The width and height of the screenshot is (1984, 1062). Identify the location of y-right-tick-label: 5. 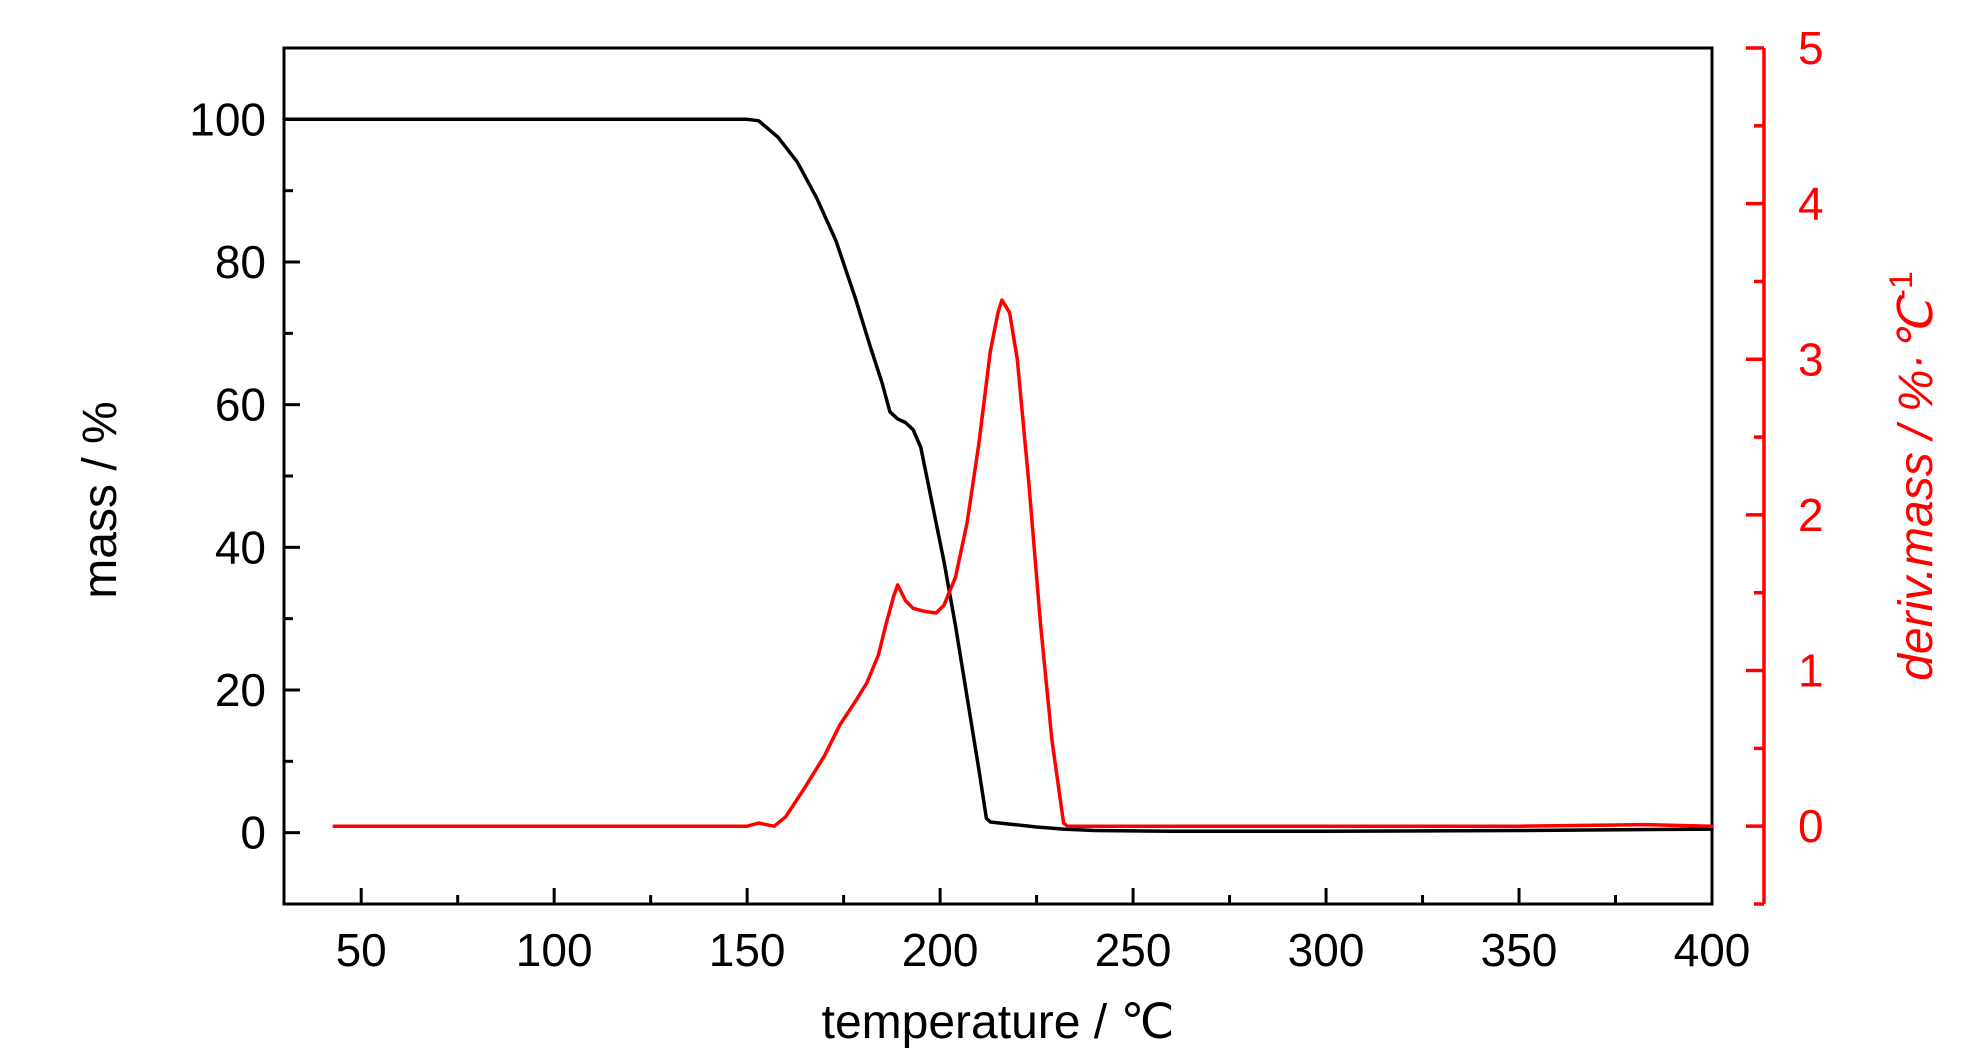
(1811, 48).